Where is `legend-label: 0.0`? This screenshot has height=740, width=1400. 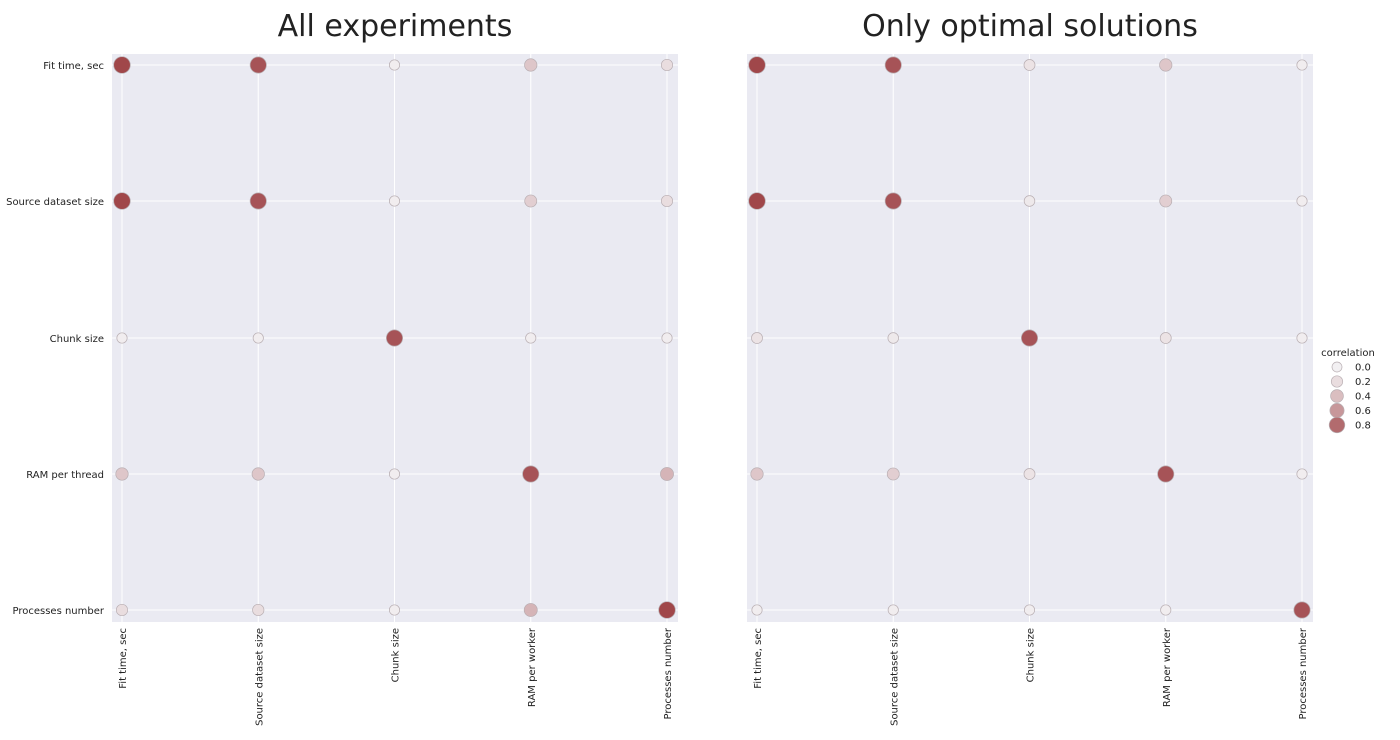
legend-label: 0.0 is located at coordinates (1363, 368).